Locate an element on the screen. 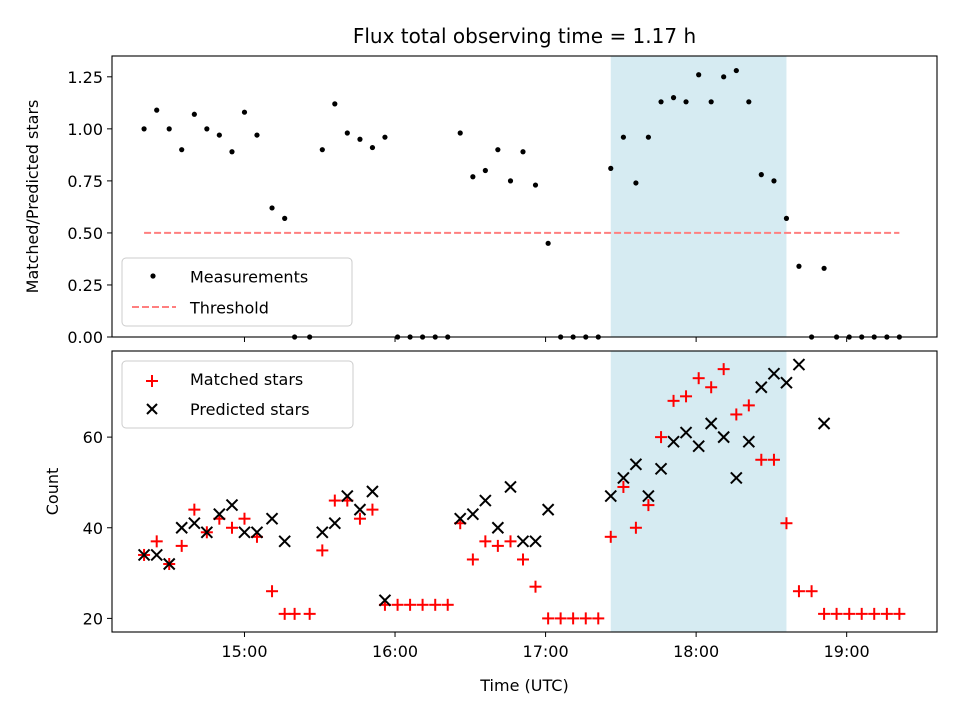 This screenshot has height=720, width=960. top-legend: Measurements Threshold is located at coordinates (237, 292).